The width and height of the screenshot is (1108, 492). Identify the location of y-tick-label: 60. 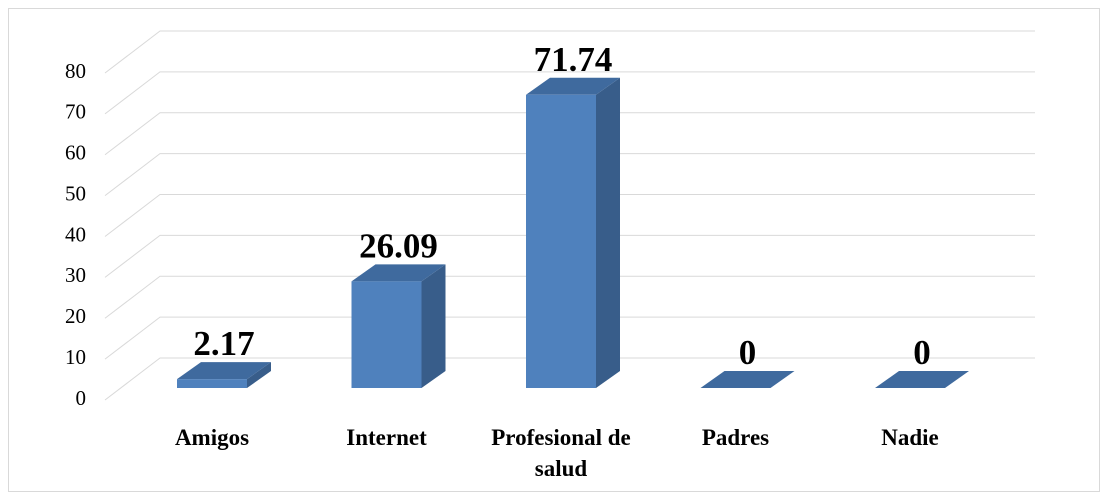
(75, 153).